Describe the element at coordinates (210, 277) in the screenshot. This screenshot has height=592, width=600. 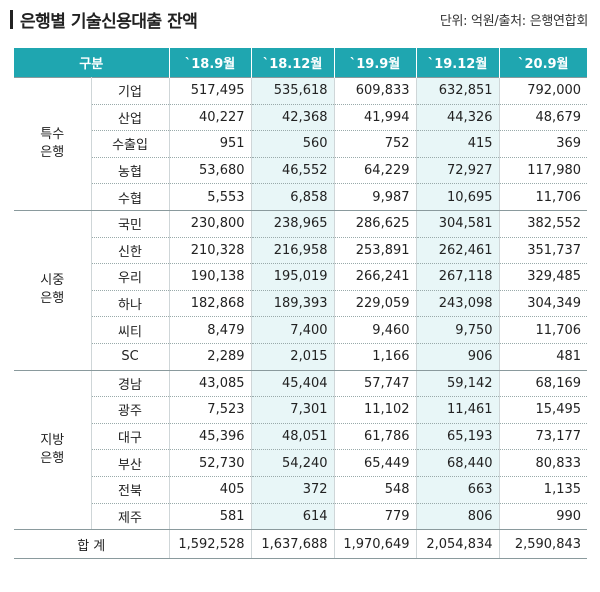
I see `value-cell: 190,138` at that location.